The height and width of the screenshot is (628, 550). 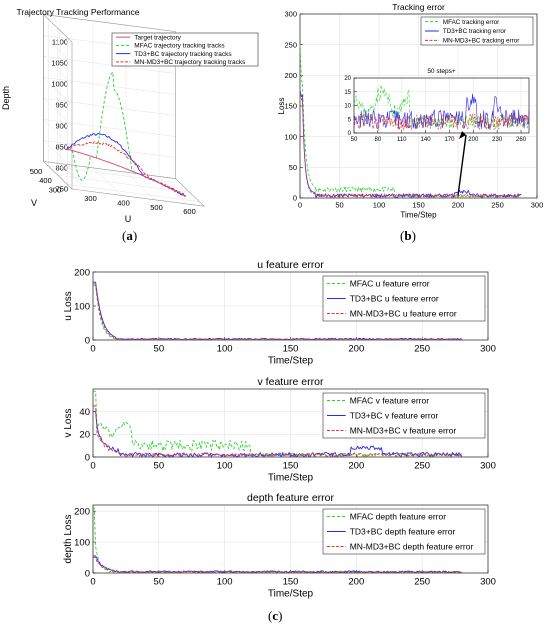 I want to click on d-legend-label: MFAC depth feature error, so click(x=398, y=516).